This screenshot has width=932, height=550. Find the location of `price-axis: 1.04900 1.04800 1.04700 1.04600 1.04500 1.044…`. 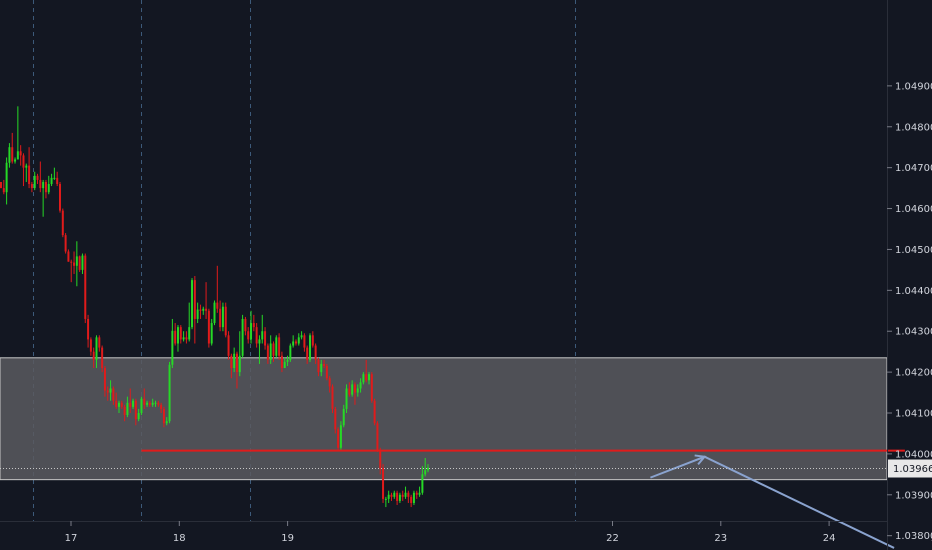

price-axis: 1.04900 1.04800 1.04700 1.04600 1.04500 1.044… is located at coordinates (909, 275).